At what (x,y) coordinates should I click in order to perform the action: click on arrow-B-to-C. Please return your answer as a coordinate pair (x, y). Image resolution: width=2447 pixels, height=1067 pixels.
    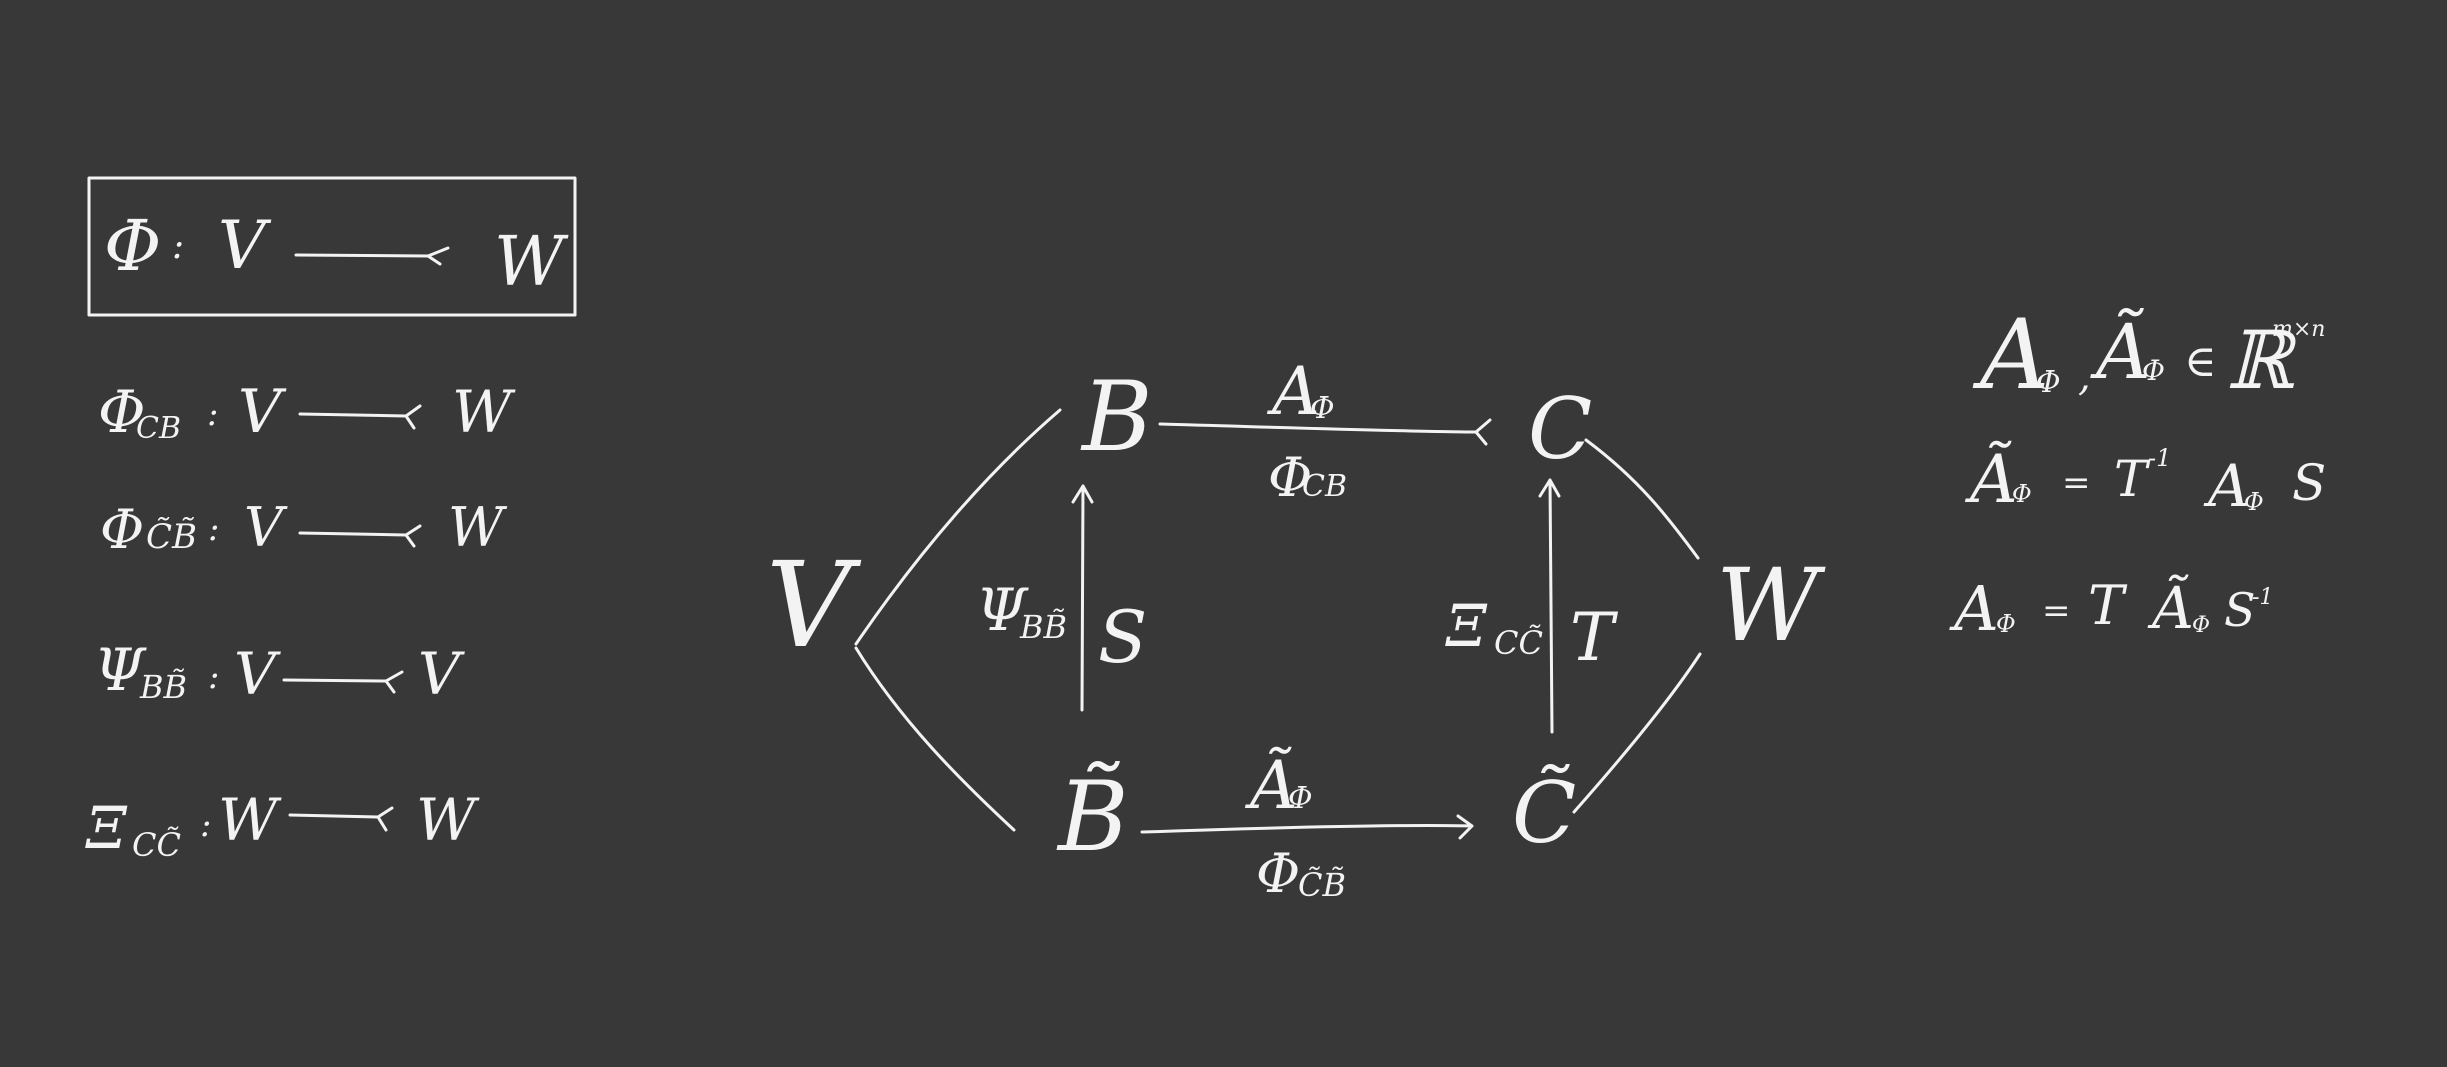
    Looking at the image, I should click on (1325, 432).